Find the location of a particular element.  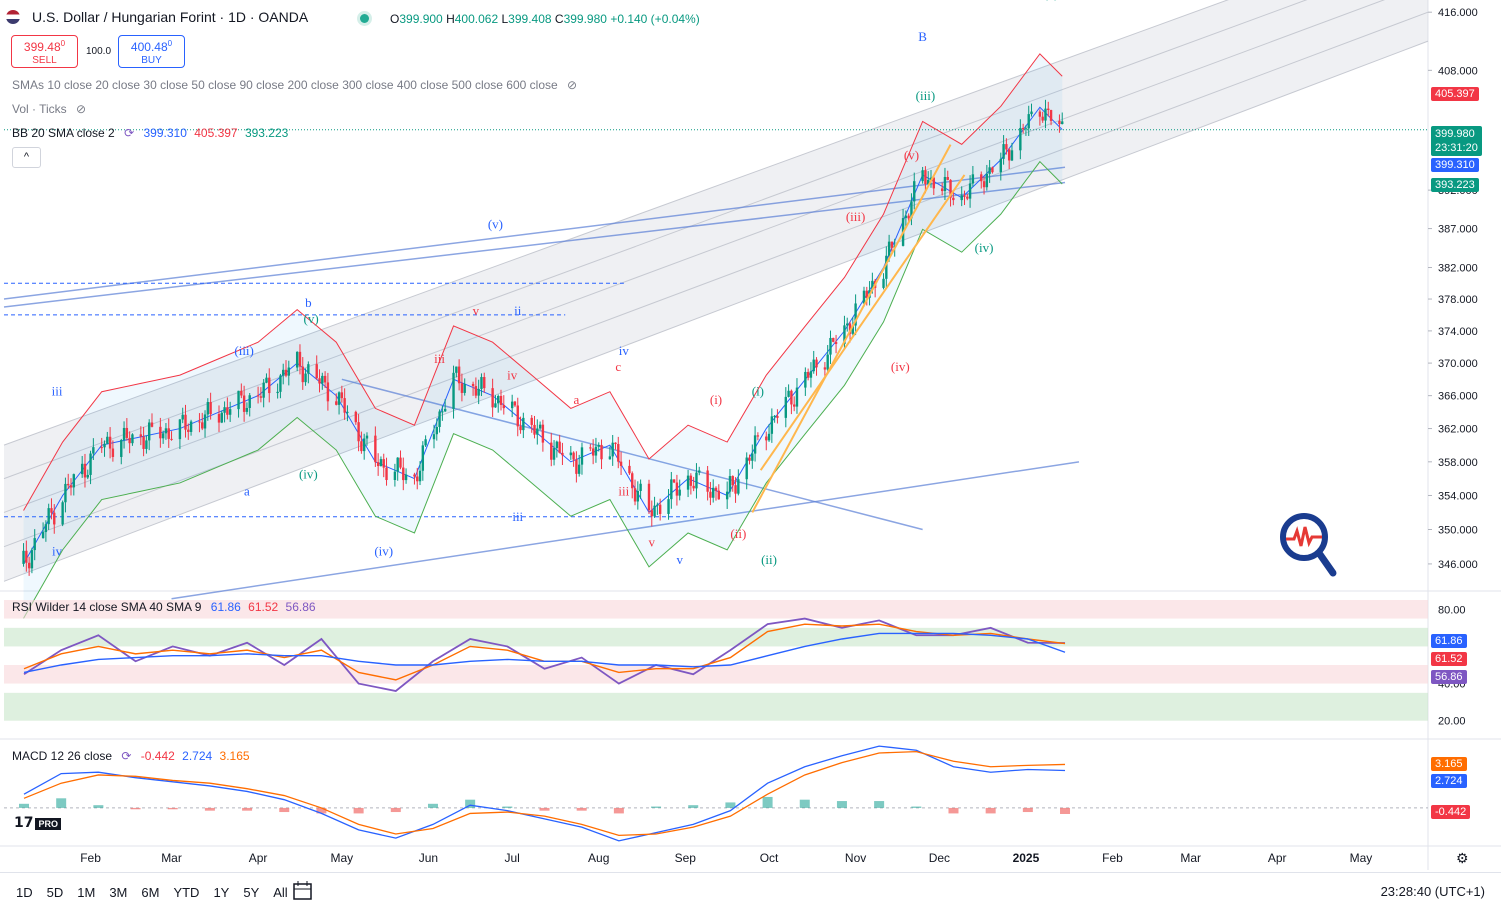

collapse-legend-button: ^ is located at coordinates (26, 157).